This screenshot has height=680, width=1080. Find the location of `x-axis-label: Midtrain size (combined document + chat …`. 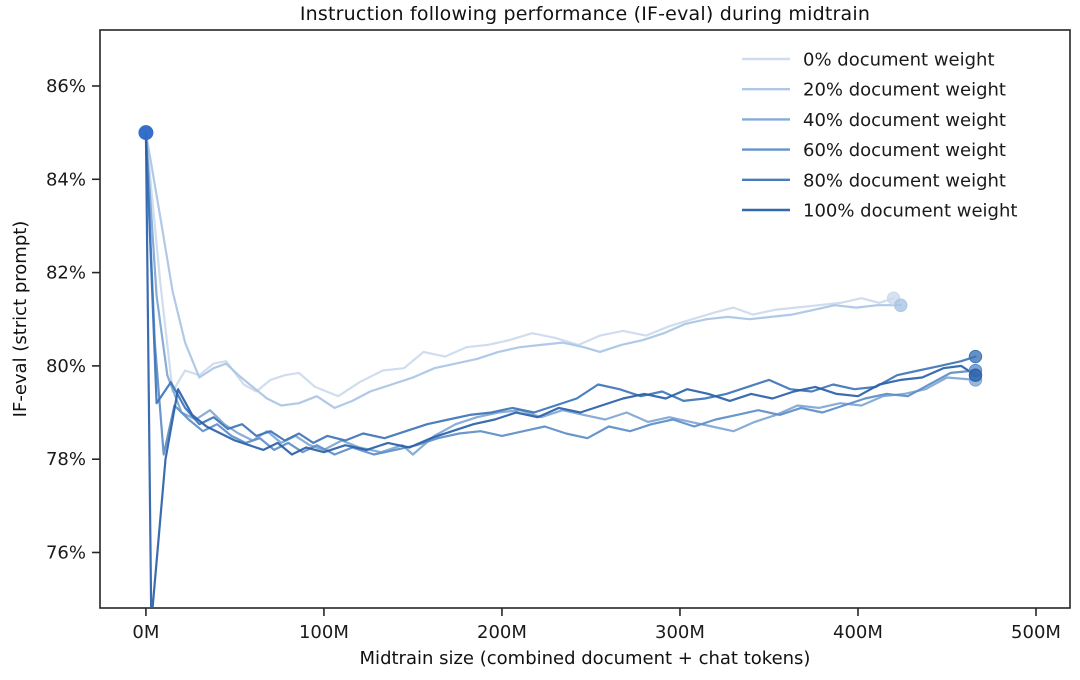

x-axis-label: Midtrain size (combined document + chat … is located at coordinates (585, 658).